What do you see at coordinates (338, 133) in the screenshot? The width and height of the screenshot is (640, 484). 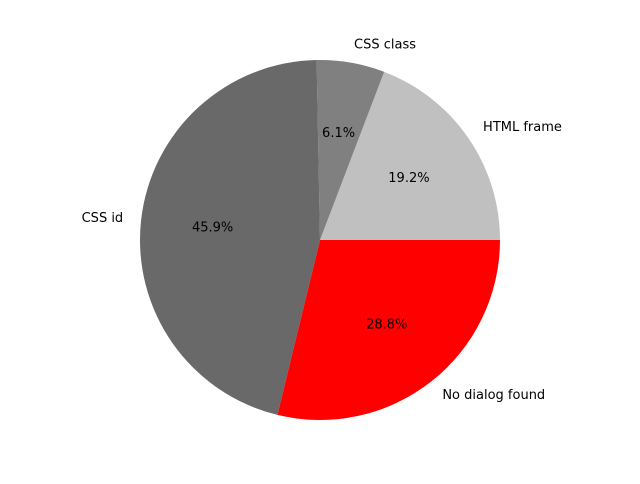 I see `slice-percent-css-class: 6.1%` at bounding box center [338, 133].